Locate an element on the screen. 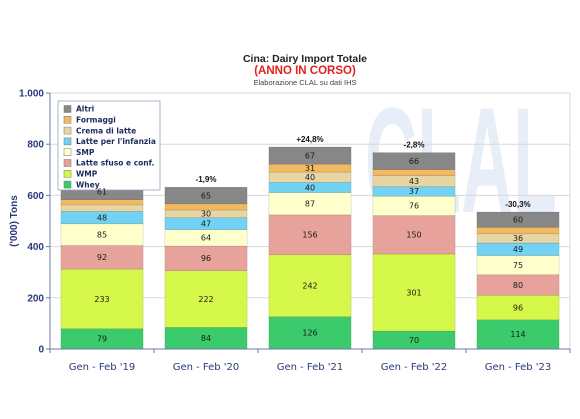  data-label-crema-di-latte: 36 is located at coordinates (518, 238).